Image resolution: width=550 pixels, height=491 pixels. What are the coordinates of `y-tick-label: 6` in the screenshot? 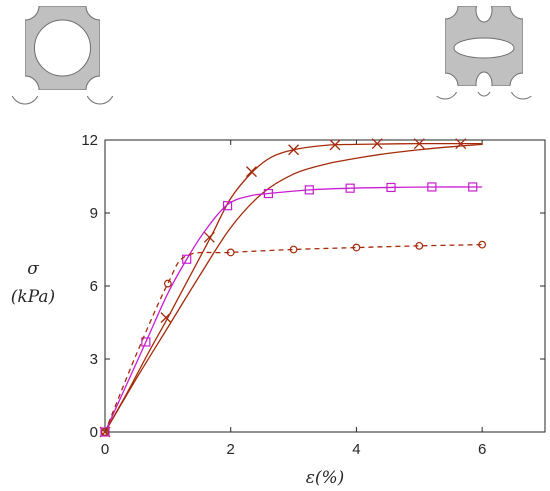 It's located at (94, 286).